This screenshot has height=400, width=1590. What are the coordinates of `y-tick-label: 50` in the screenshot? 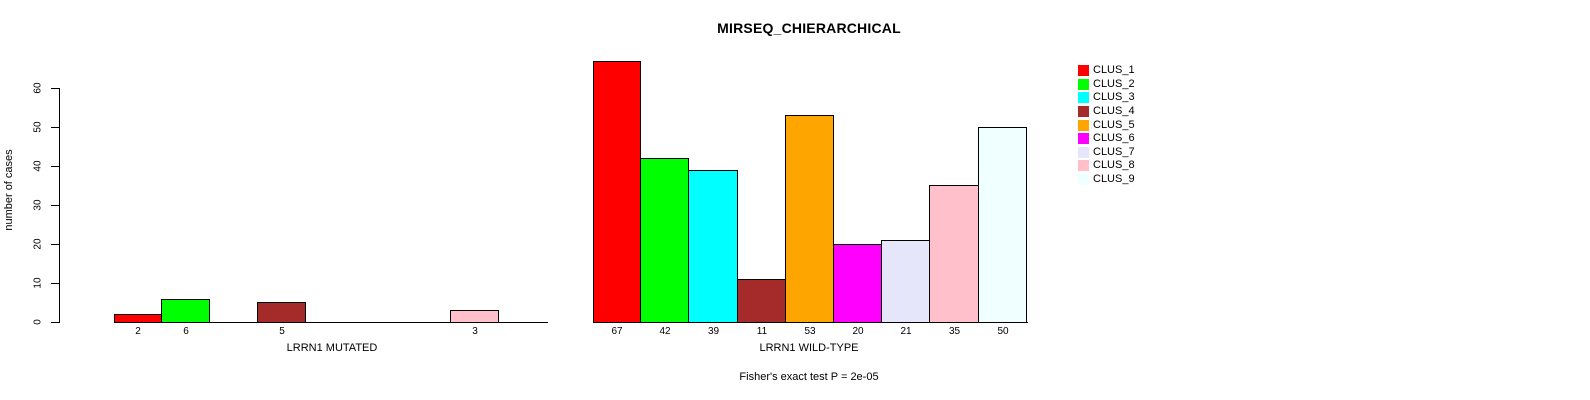 It's located at (38, 127).